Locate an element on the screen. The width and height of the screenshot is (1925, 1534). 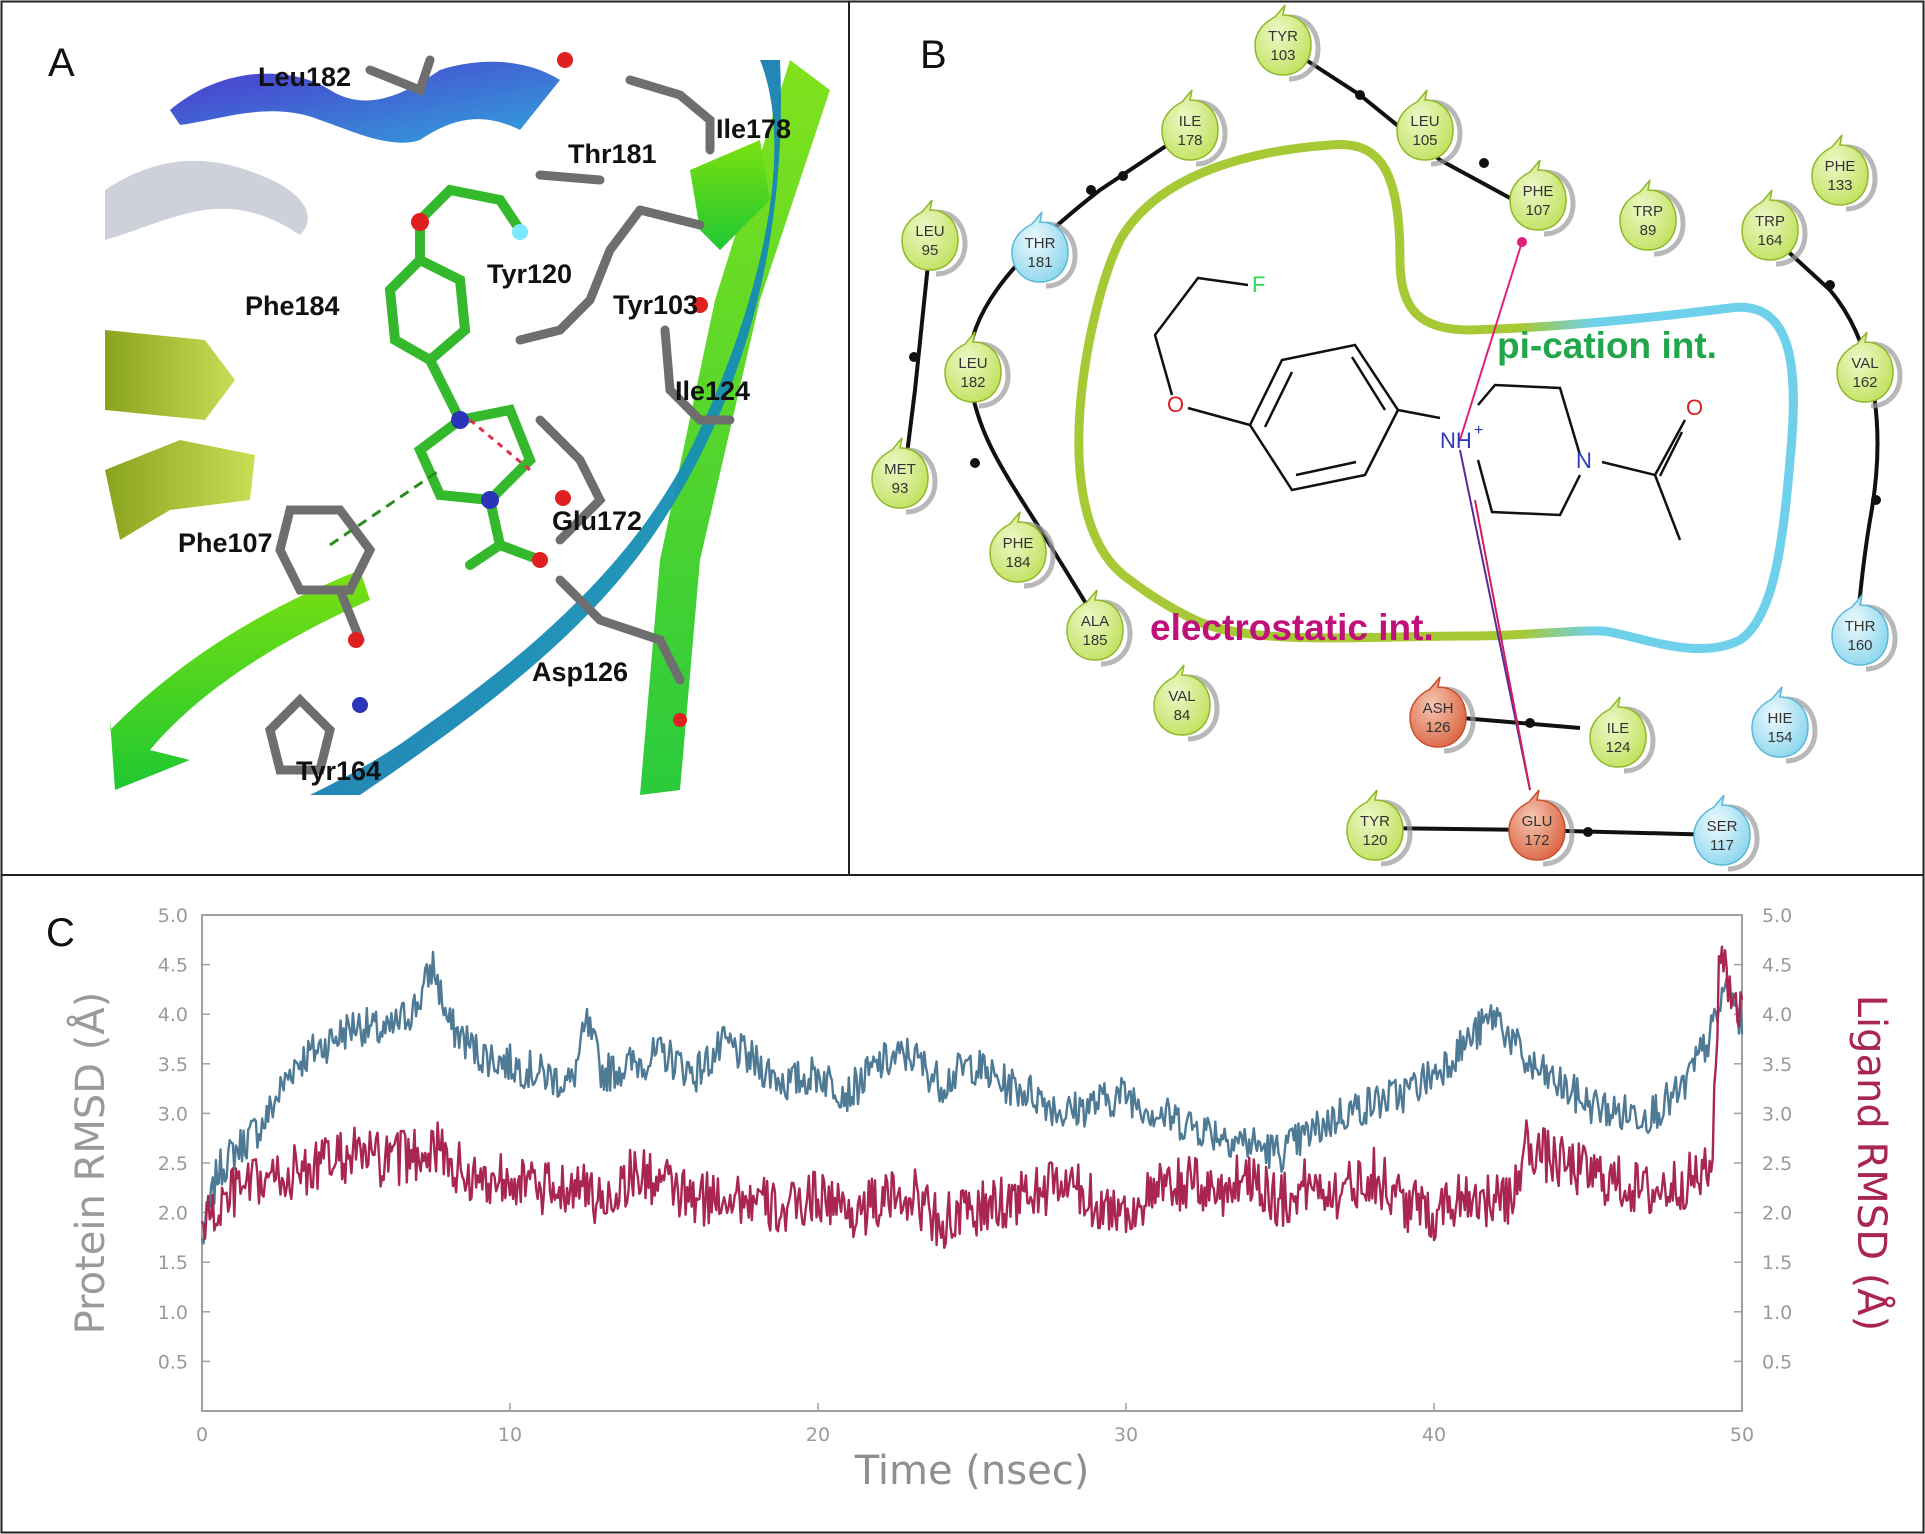
y-tick-label-left: 2.5 is located at coordinates (173, 1164).